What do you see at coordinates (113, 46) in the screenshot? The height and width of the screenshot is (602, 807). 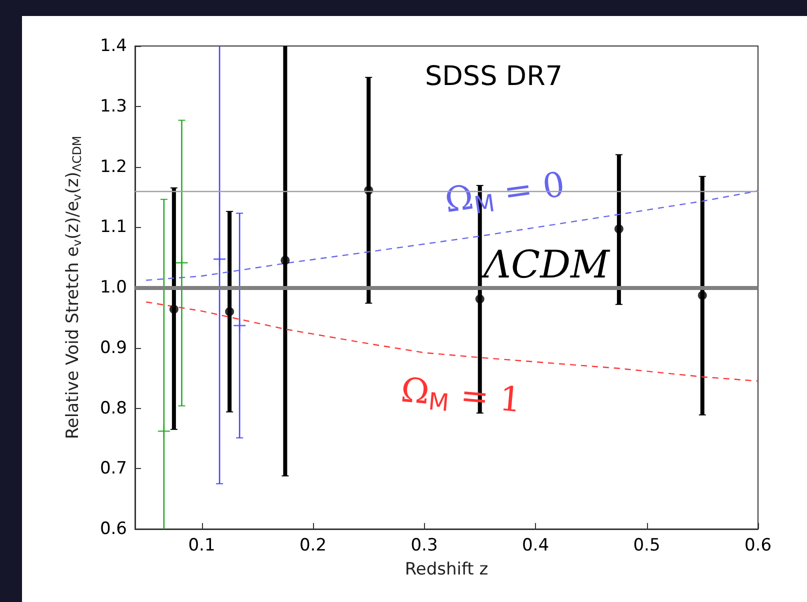 I see `y-tick-label: 1.4` at bounding box center [113, 46].